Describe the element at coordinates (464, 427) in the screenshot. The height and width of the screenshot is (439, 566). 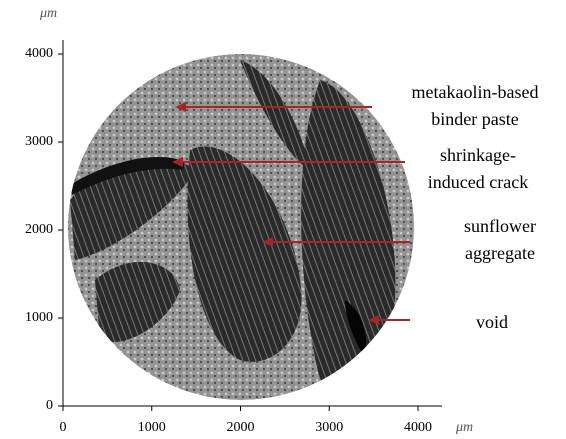
I see `x-unit: μm` at that location.